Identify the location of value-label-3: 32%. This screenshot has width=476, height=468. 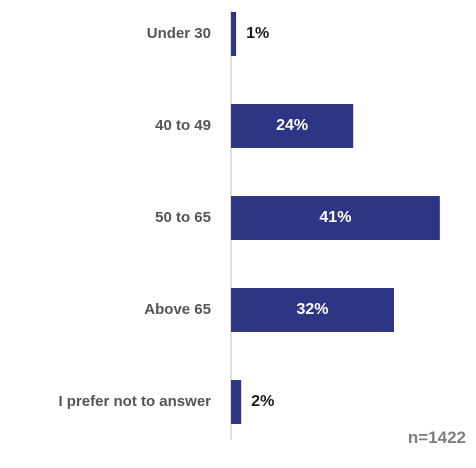
(312, 309).